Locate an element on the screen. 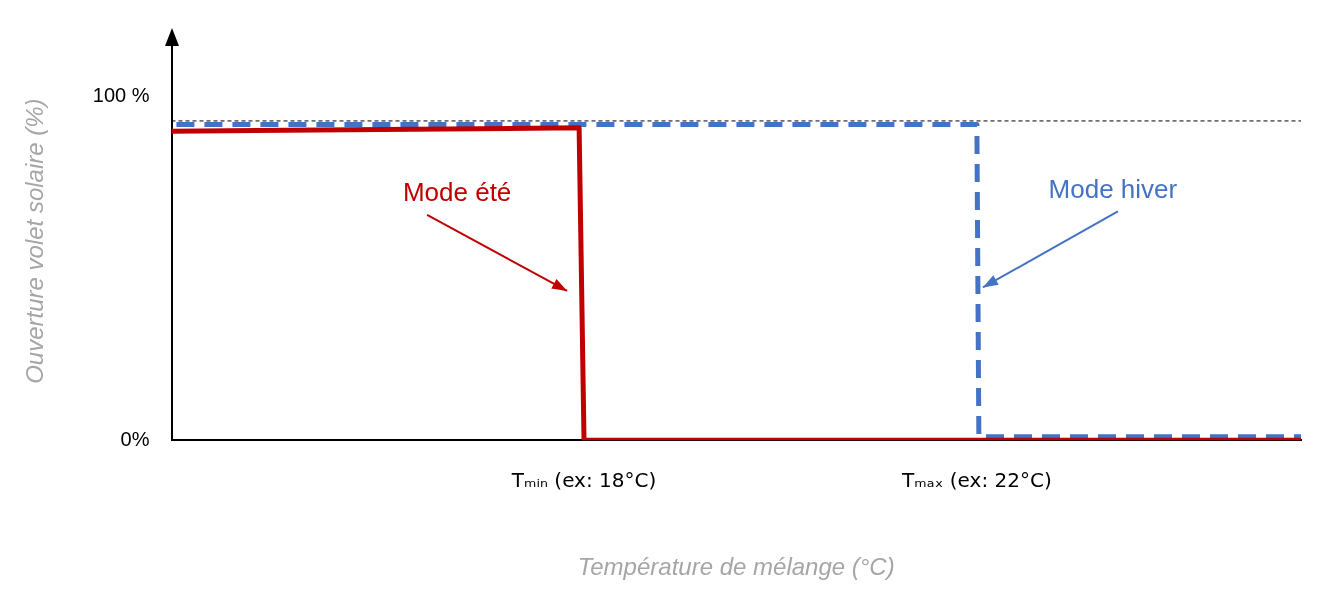  text: Mode hiver is located at coordinates (1113, 188).